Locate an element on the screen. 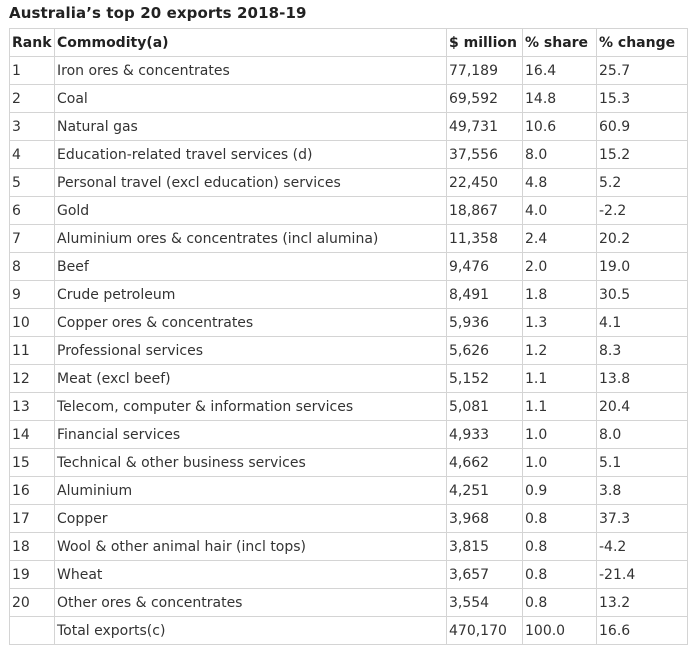  rank-cell: 10 is located at coordinates (32, 322).